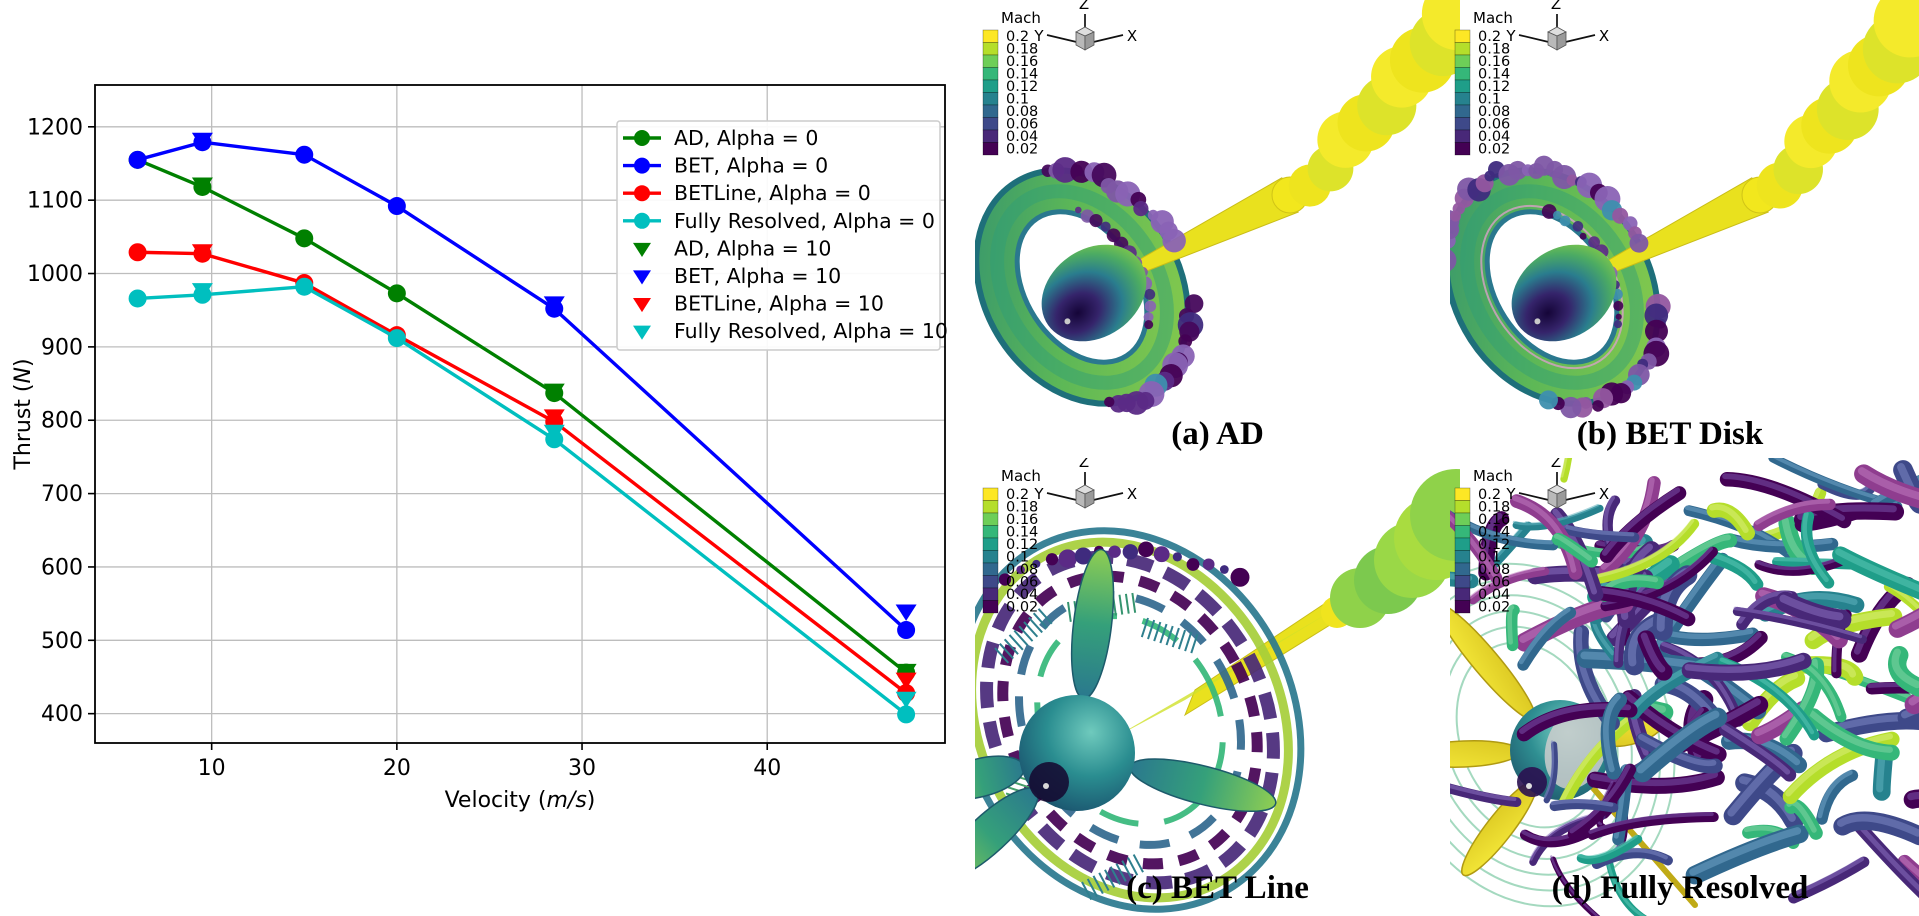 This screenshot has height=916, width=1919. I want to click on legend-entry: BETLine, Alpha = 10, so click(758, 304).